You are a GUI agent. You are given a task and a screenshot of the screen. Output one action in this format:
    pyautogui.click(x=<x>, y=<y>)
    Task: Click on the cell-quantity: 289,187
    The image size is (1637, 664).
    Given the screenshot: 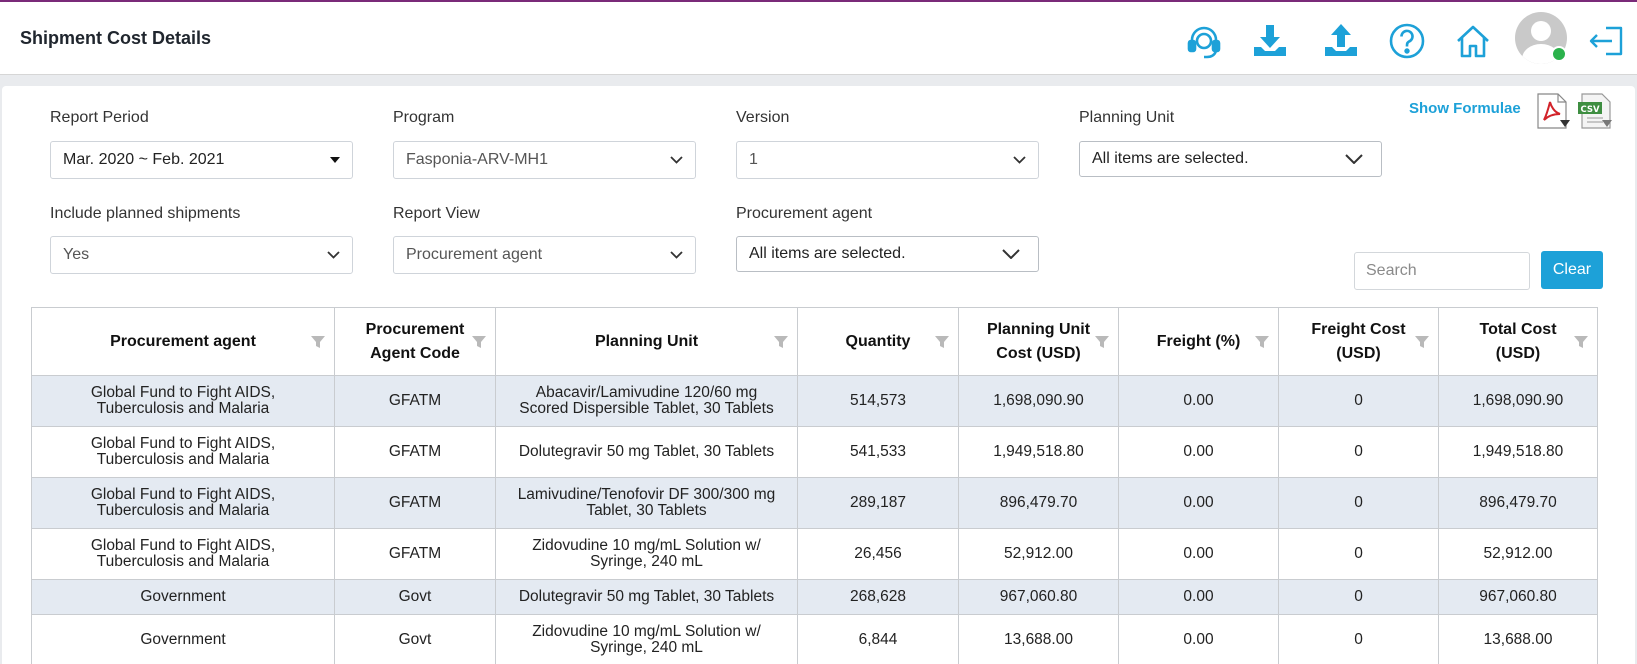 What is the action you would take?
    pyautogui.click(x=878, y=503)
    